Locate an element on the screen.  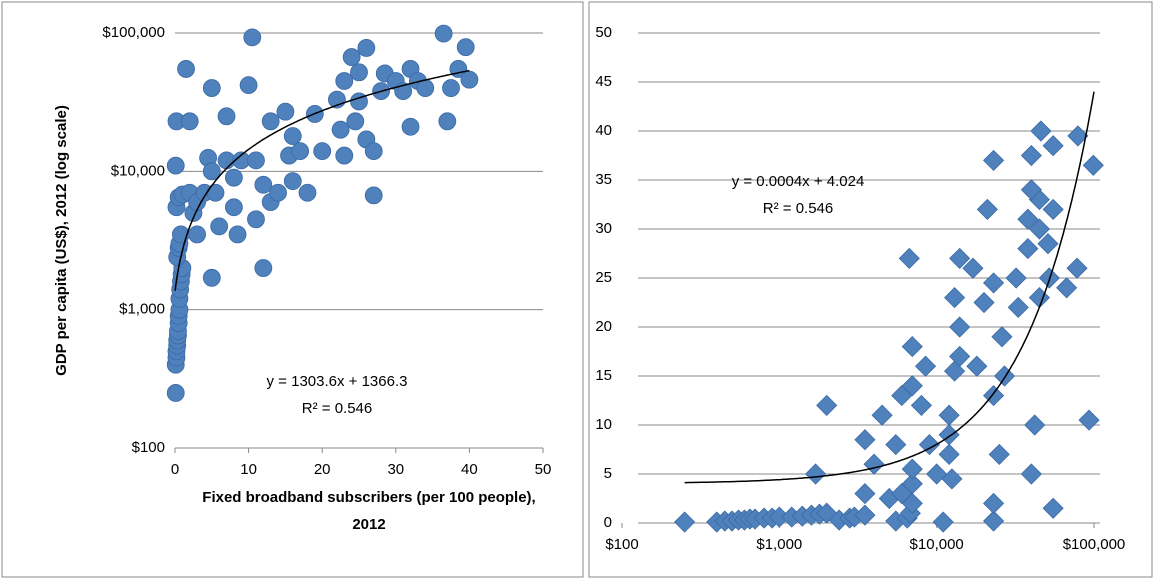
y-tick-label: 35 is located at coordinates (603, 179).